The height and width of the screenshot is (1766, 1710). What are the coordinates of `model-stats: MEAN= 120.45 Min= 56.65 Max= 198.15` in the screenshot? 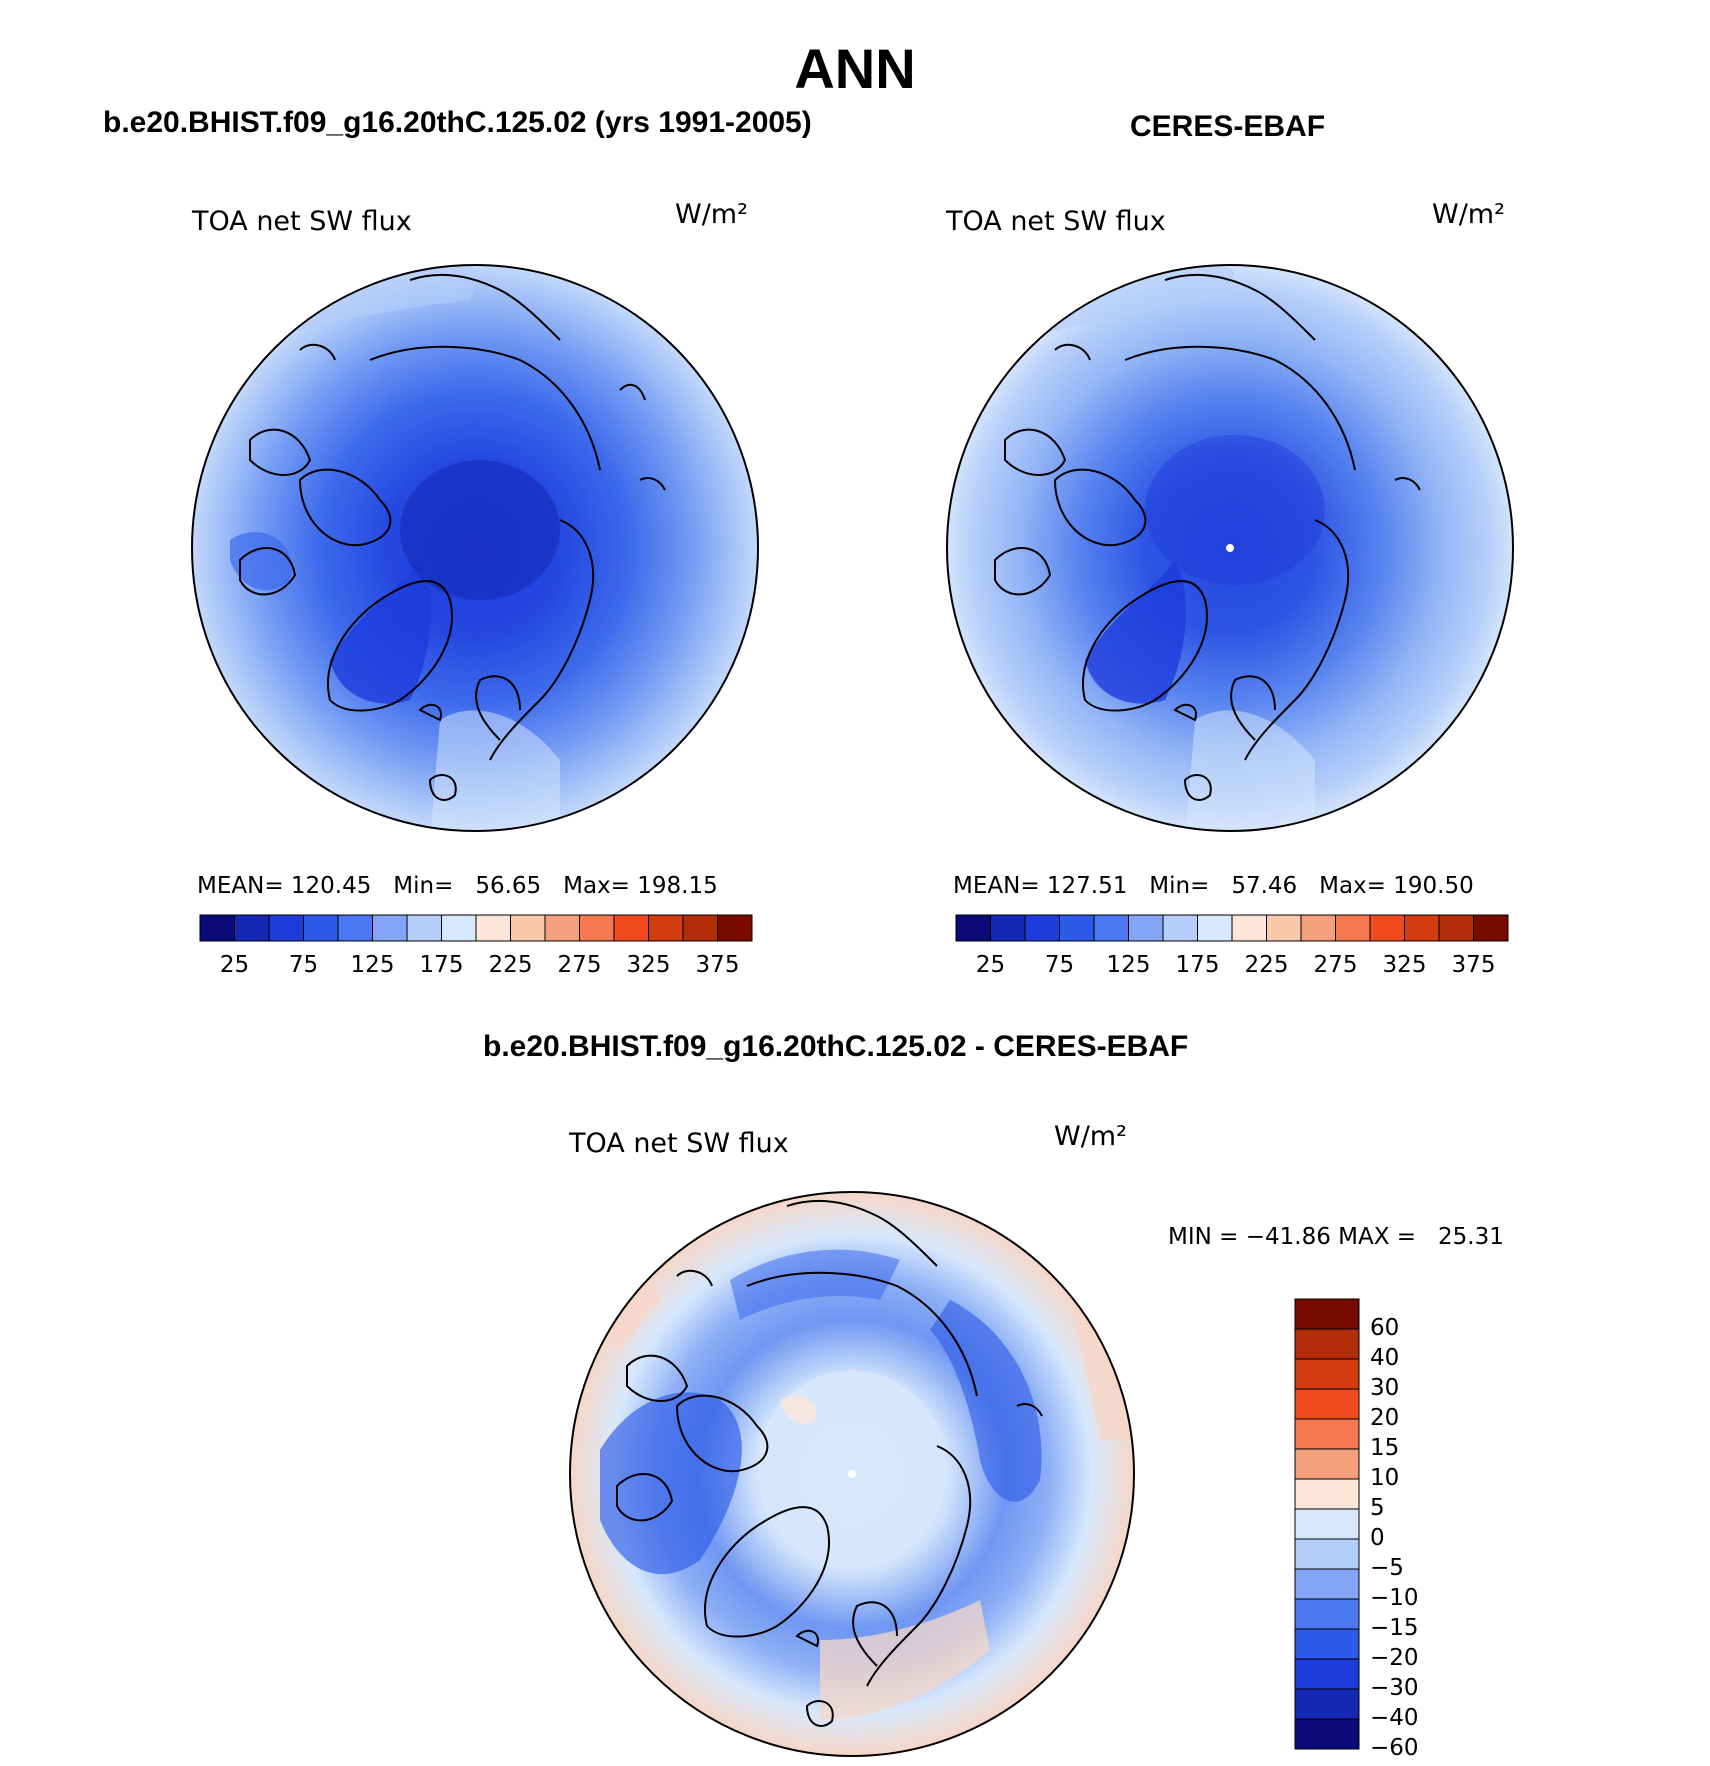 It's located at (457, 886).